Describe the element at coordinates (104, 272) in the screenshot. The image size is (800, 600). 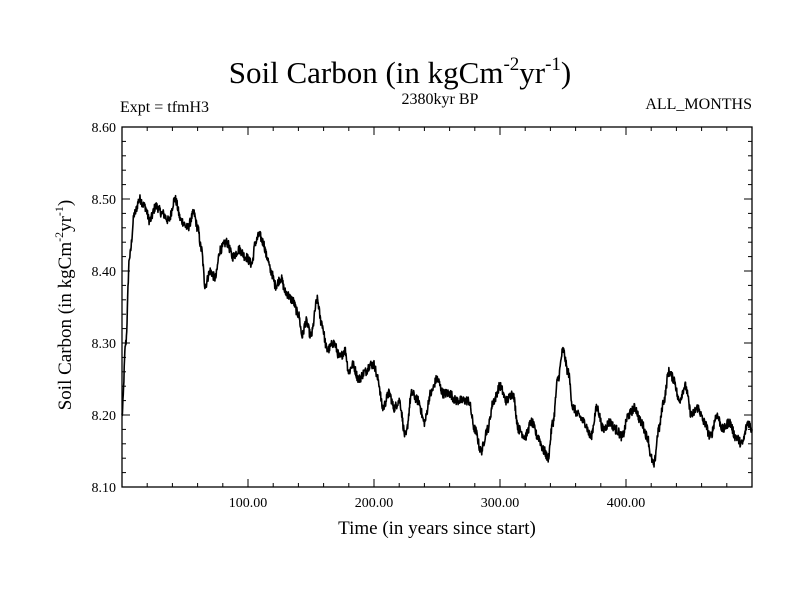
I see `y-tick-label: 8.40` at that location.